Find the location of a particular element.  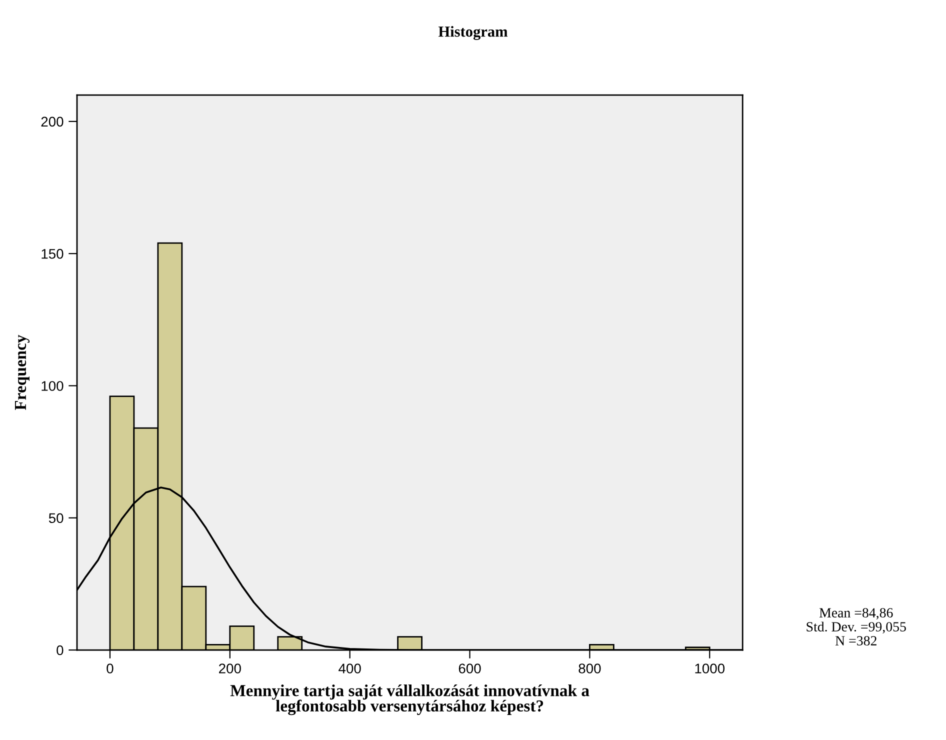

y-tick-label: 150 is located at coordinates (53, 253).